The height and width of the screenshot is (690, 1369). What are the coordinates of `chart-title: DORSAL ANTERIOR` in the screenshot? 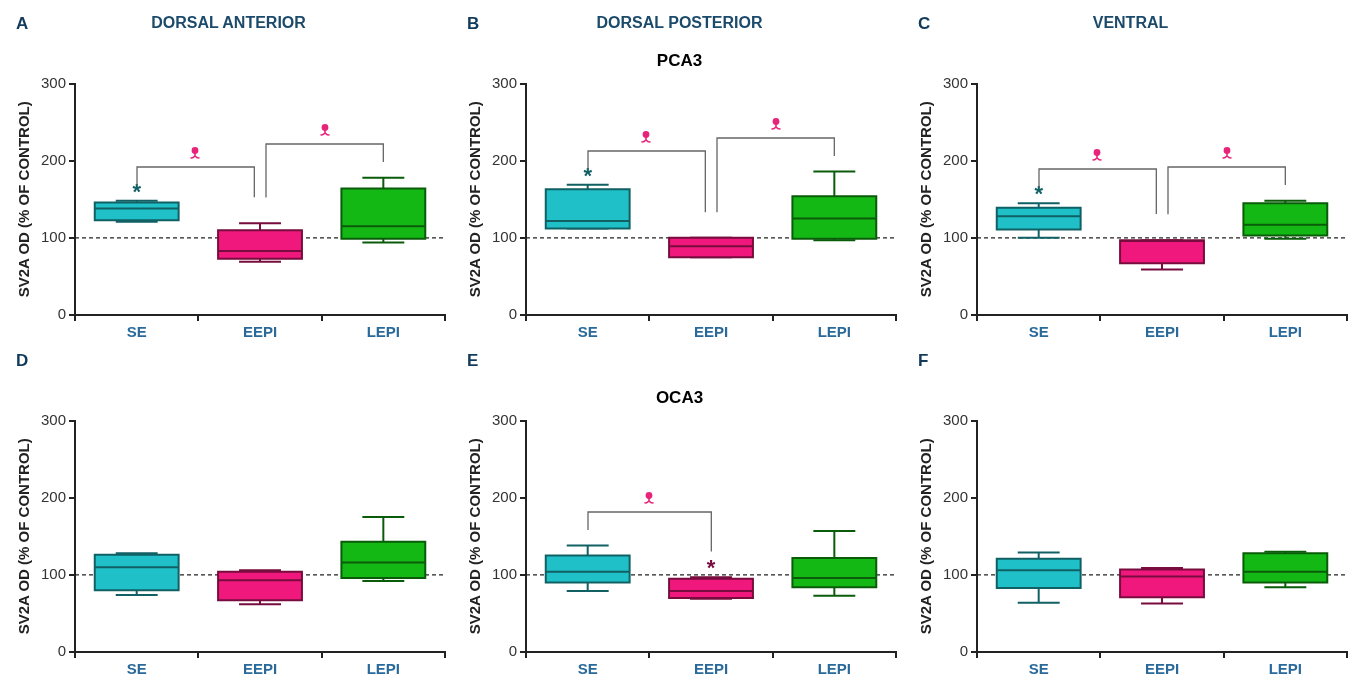 It's located at (229, 23).